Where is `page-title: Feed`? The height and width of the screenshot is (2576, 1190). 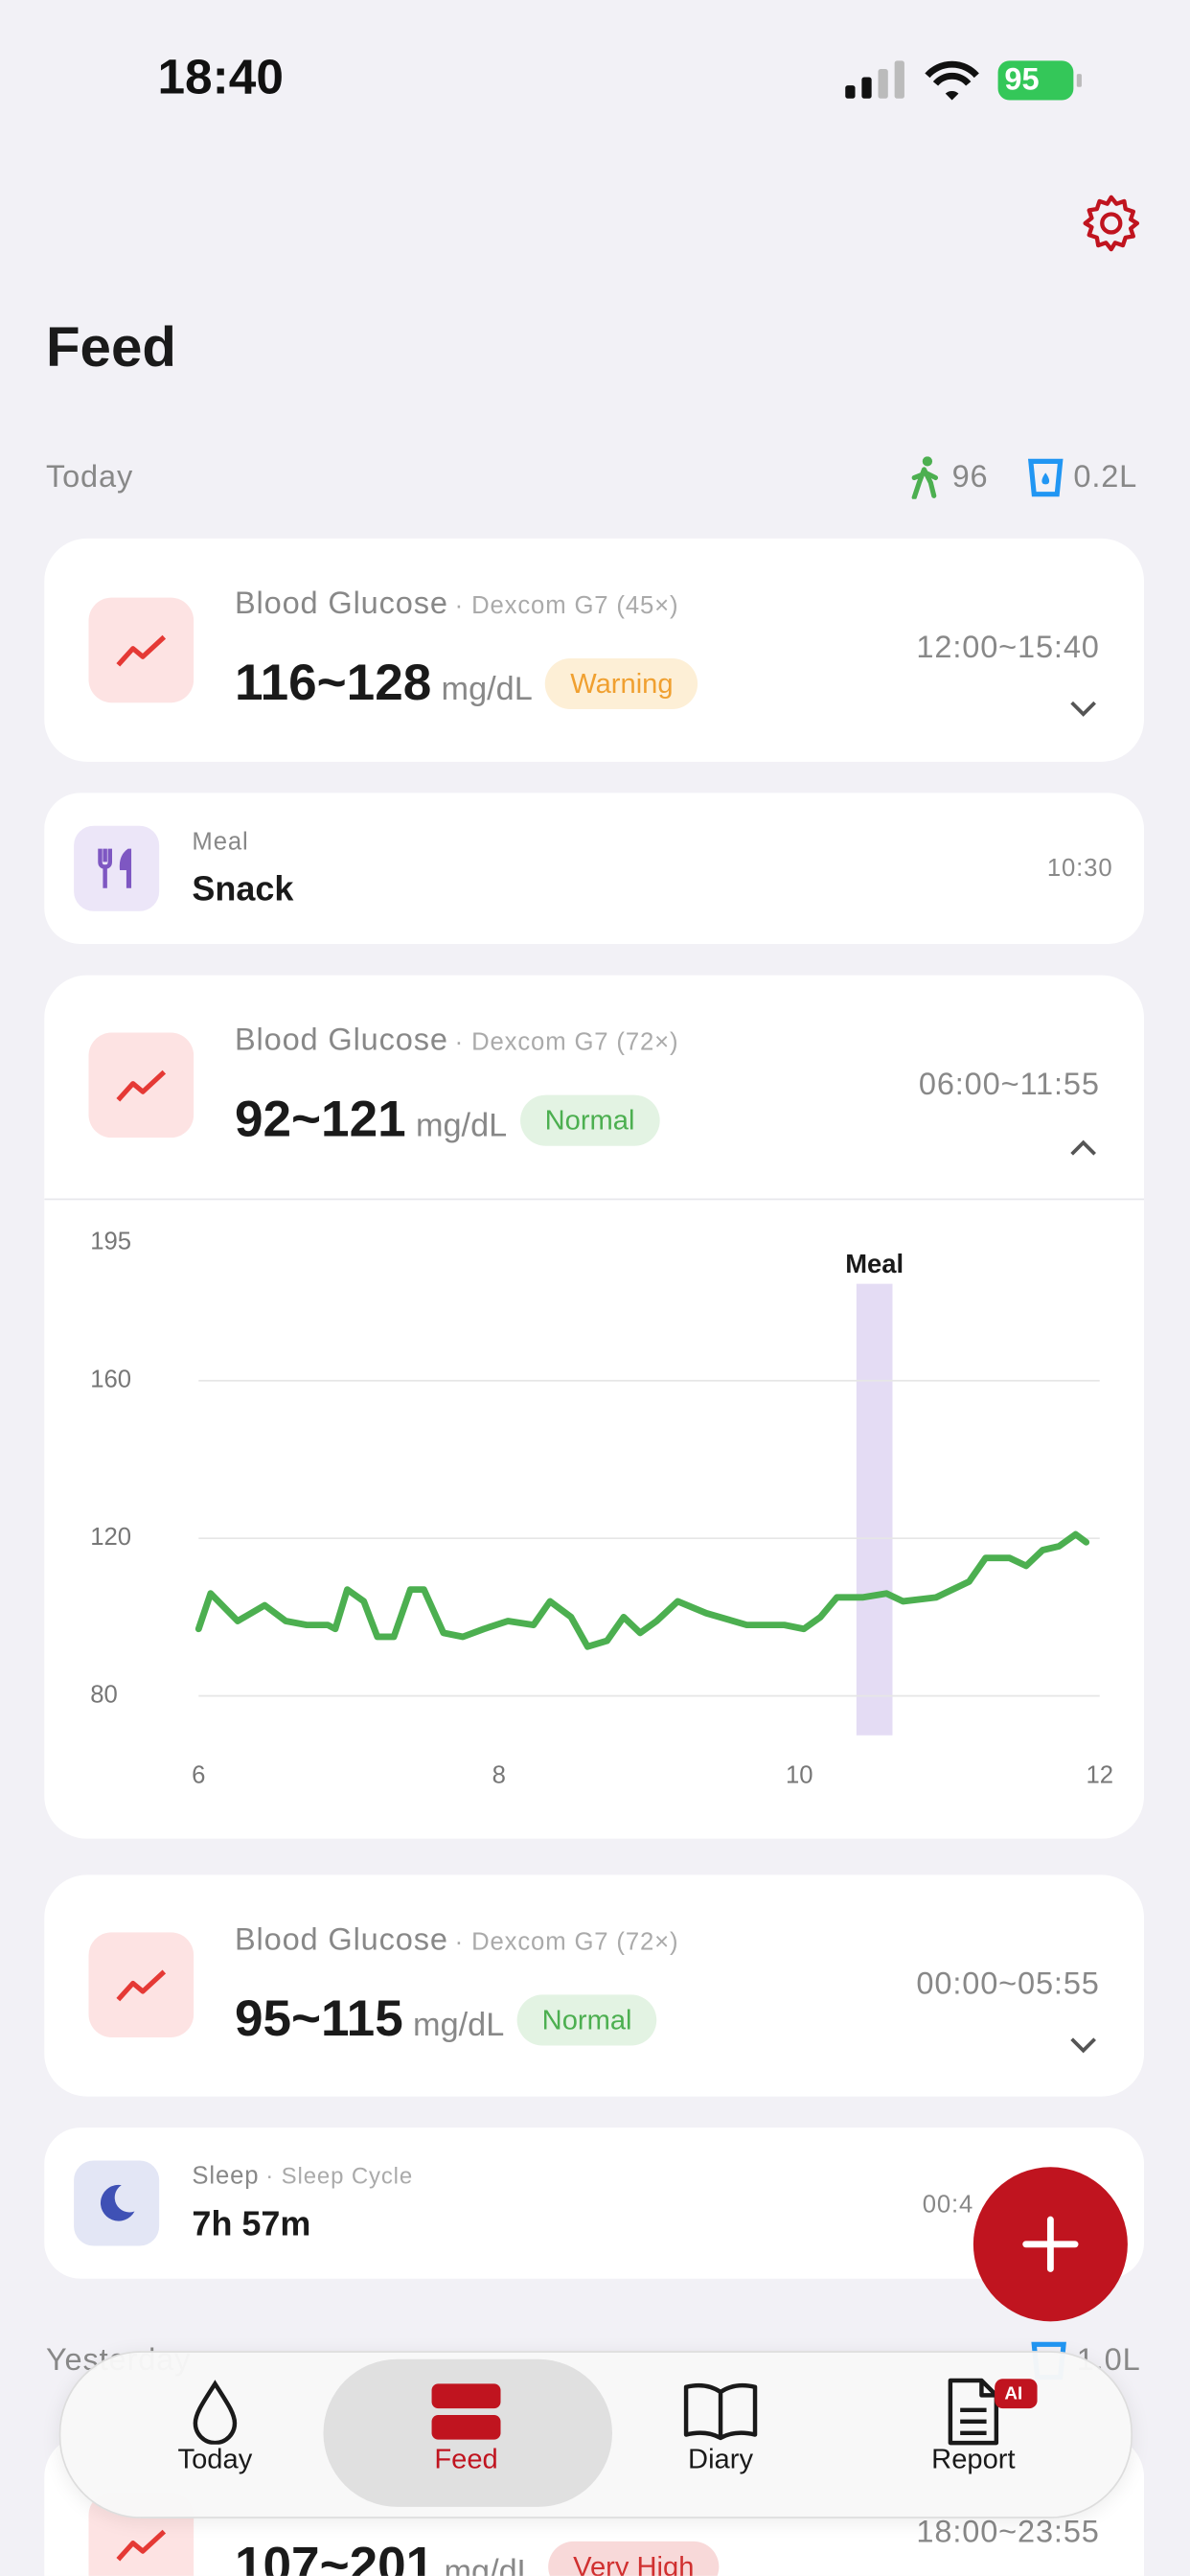
page-title: Feed is located at coordinates (111, 348).